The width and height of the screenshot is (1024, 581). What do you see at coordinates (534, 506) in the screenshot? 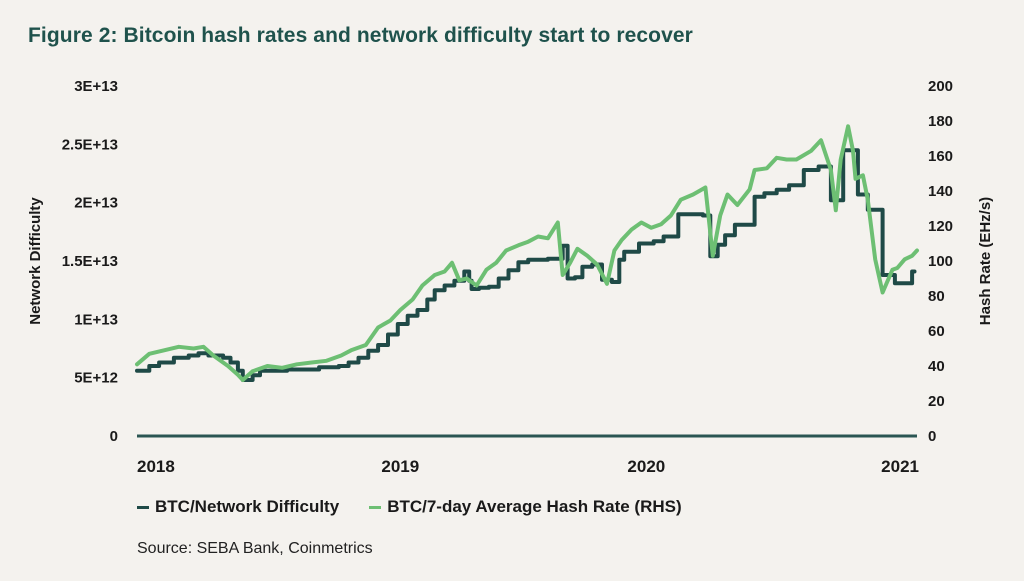
I see `legend-label-hashrate: BTC/7-day Average Hash Rate (RHS)` at bounding box center [534, 506].